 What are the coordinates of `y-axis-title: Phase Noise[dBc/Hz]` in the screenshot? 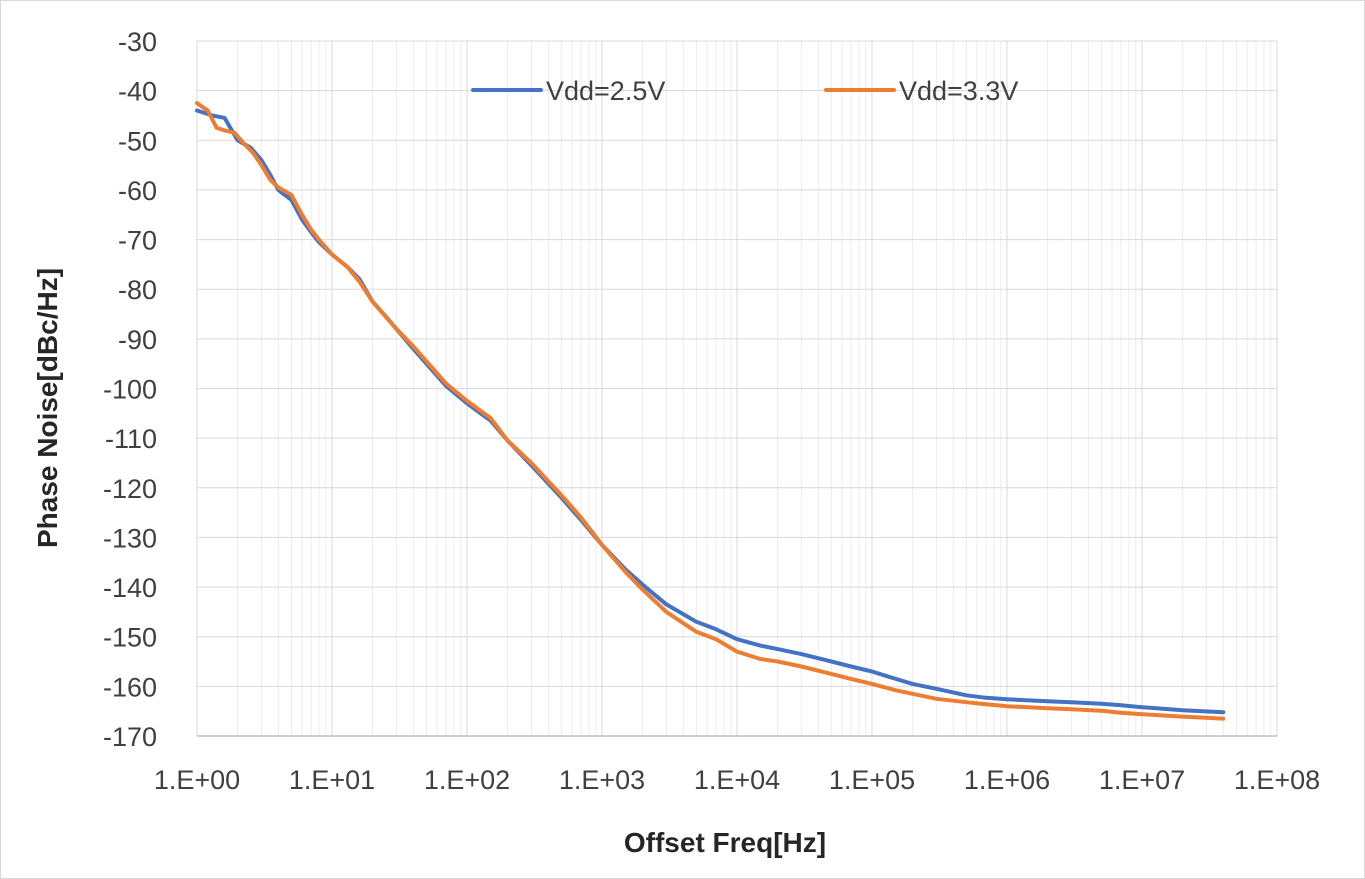 It's located at (47, 408).